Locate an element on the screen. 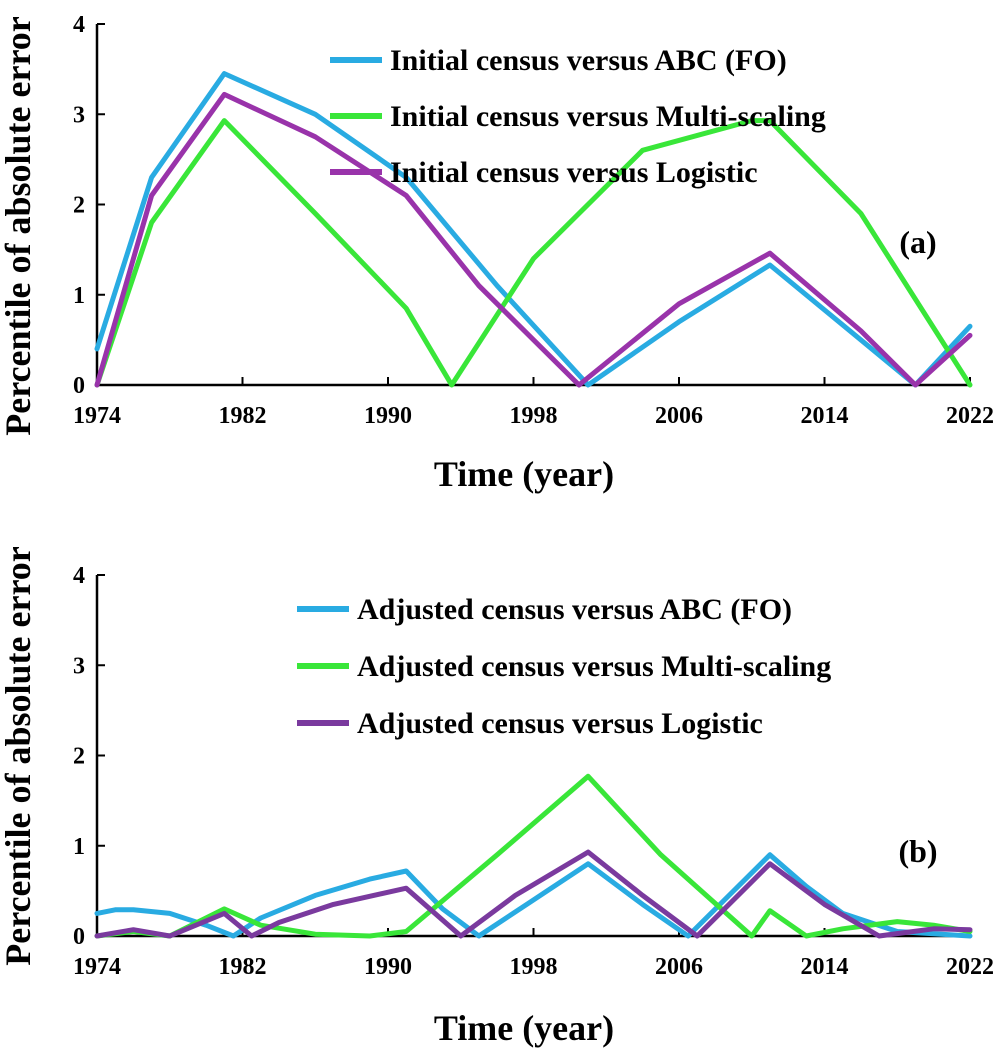 Image resolution: width=1003 pixels, height=1052 pixels. legend-label: Adjusted census versus ABC (FO) is located at coordinates (574, 609).